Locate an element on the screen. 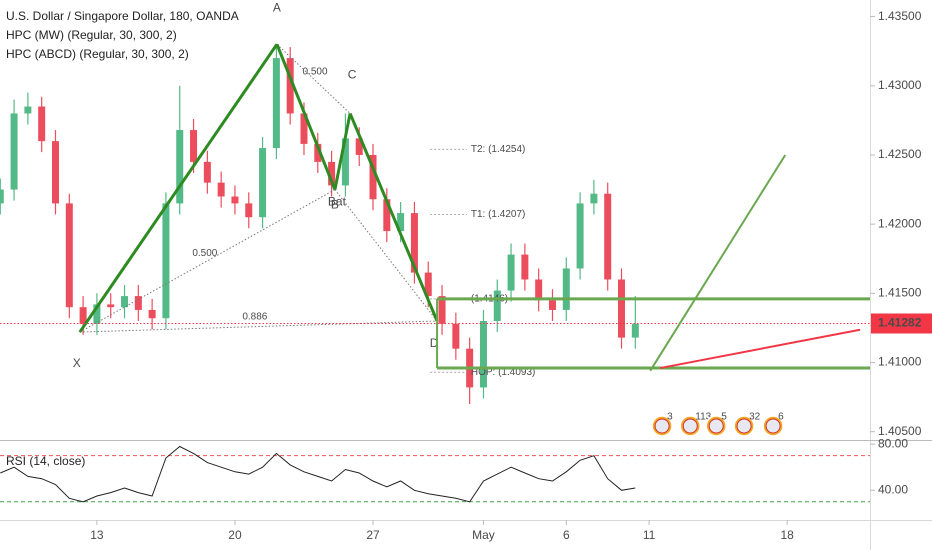 The image size is (932, 550). x-tick-label: 20 is located at coordinates (235, 535).